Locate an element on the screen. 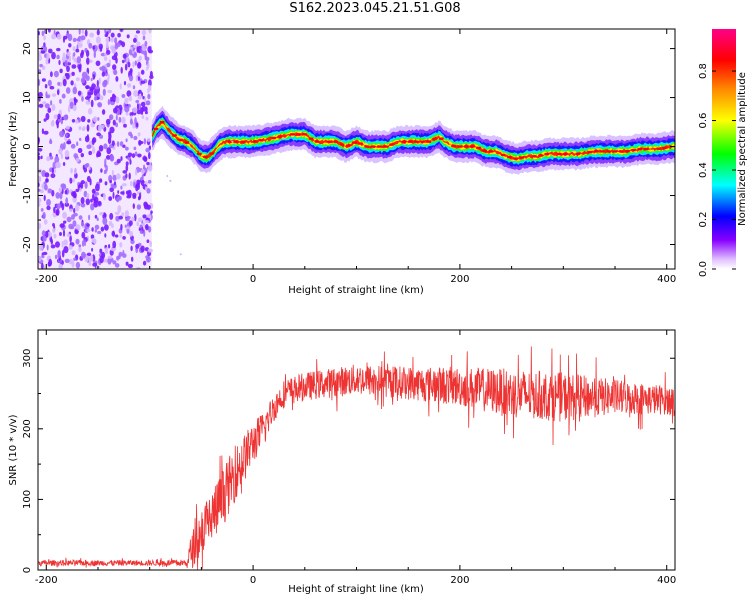  snr-ytick-label: 300 is located at coordinates (27, 358).